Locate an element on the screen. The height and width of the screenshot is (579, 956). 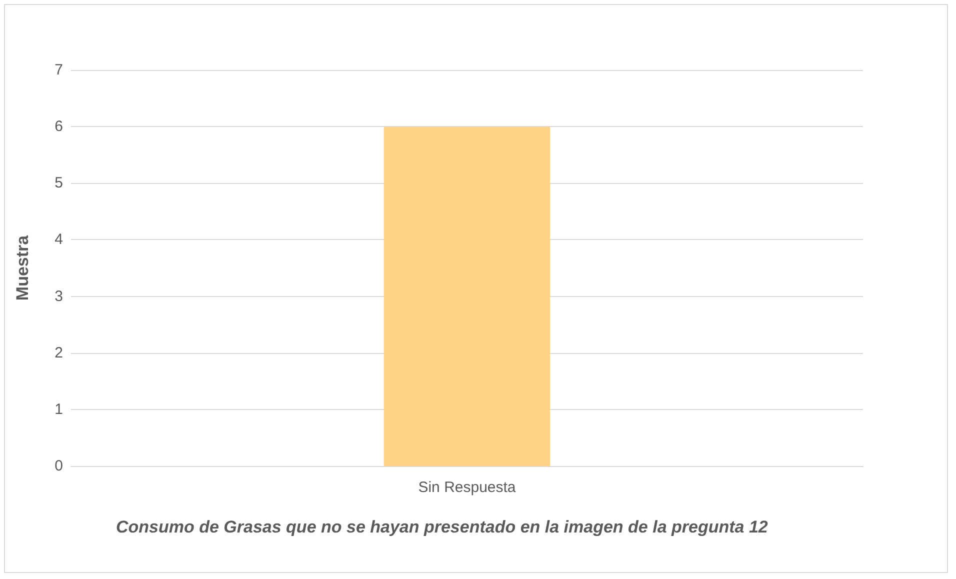
y-tick-label: 4 is located at coordinates (58, 239).